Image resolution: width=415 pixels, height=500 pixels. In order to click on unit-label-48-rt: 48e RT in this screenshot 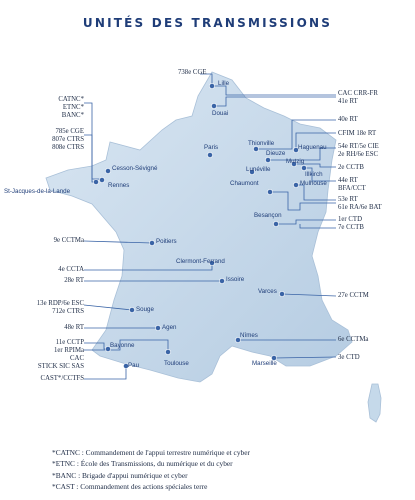, I will do `click(74, 327)`.